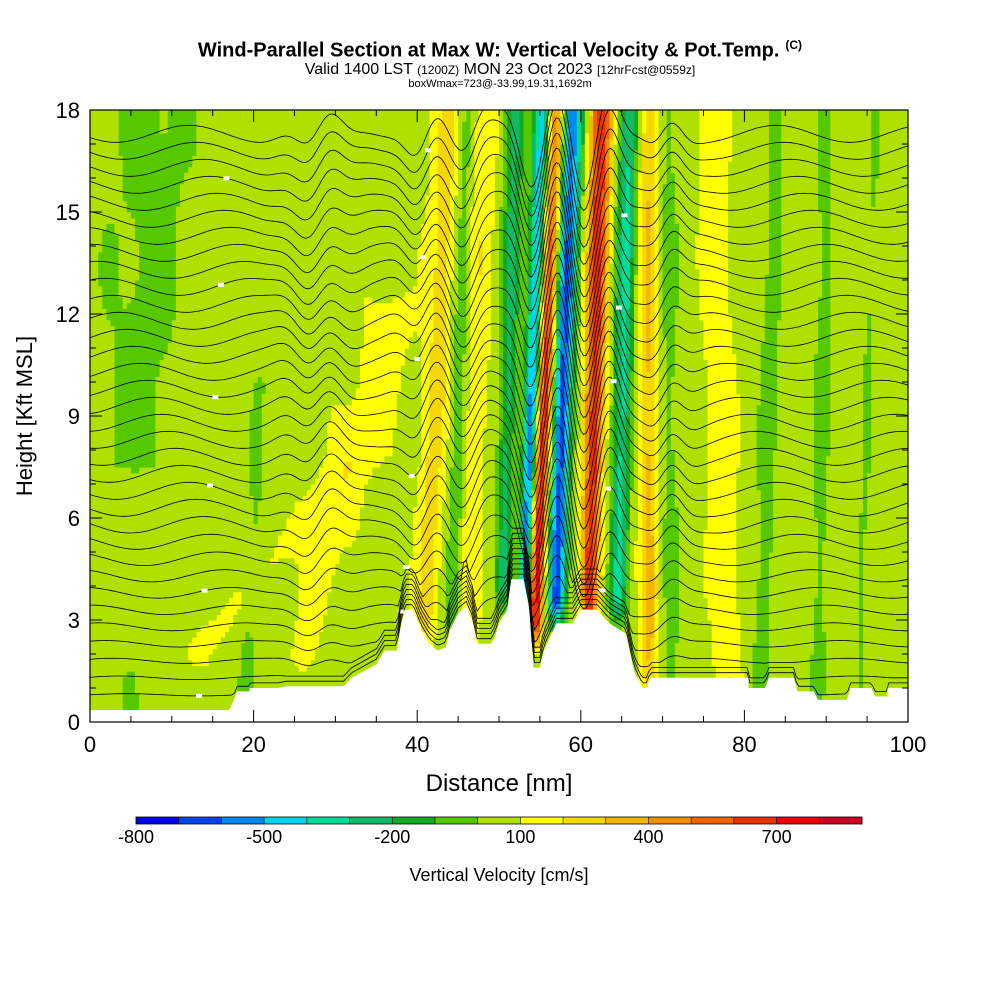 The height and width of the screenshot is (1000, 1000). I want to click on colorbar-border, so click(499, 820).